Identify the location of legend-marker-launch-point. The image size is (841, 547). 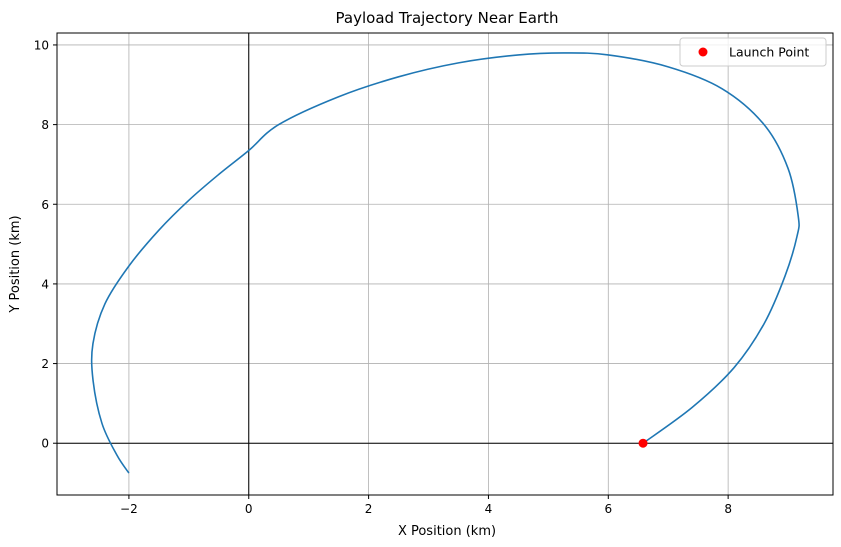
(703, 52).